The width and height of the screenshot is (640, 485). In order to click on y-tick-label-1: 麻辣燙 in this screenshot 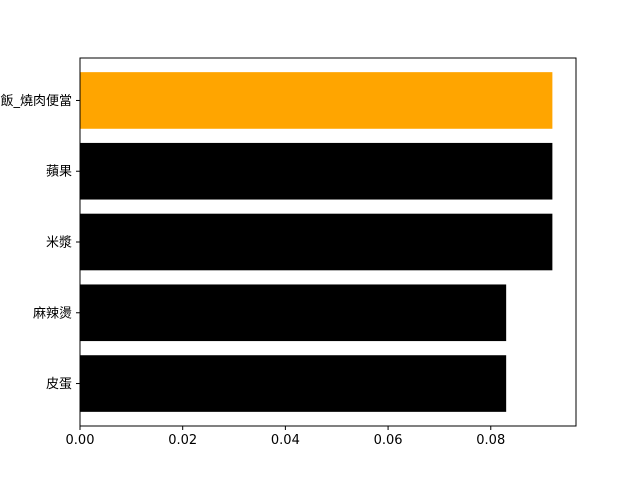, I will do `click(52, 313)`.